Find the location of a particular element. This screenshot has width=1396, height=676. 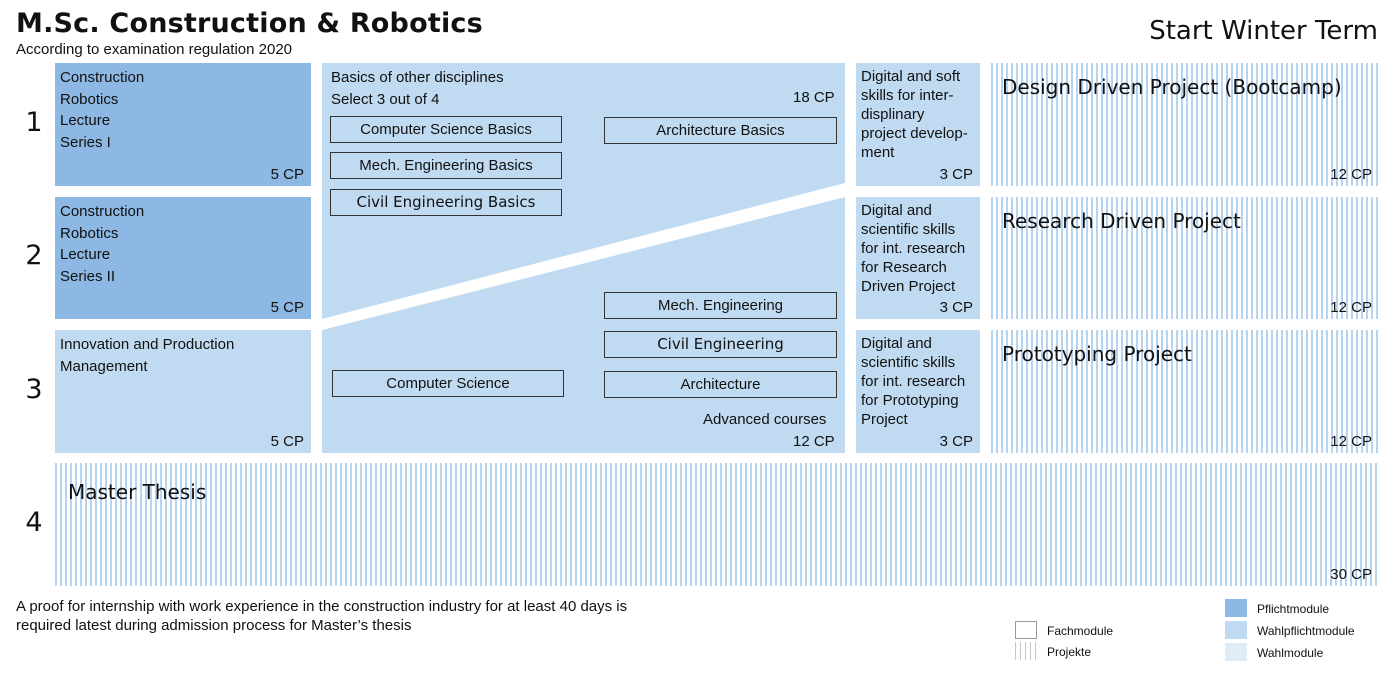

credit-points: 30 CP is located at coordinates (1351, 574).